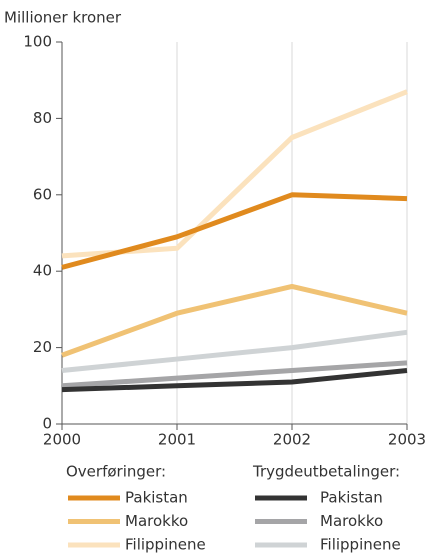 This screenshot has height=554, width=429. What do you see at coordinates (37, 42) in the screenshot?
I see `y-tick-label: 100` at bounding box center [37, 42].